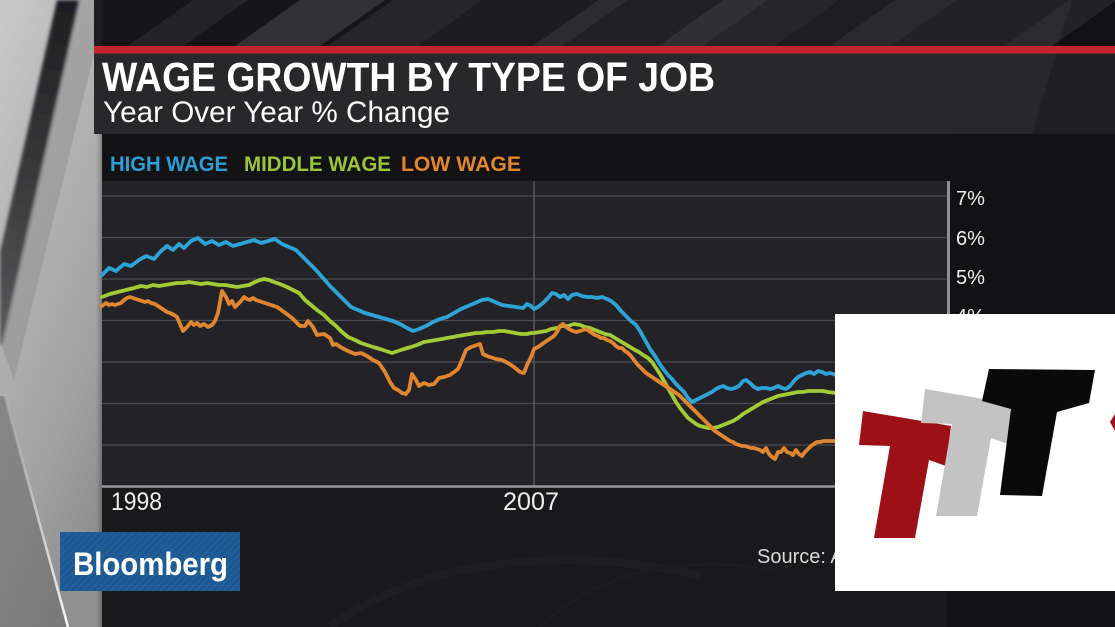 Image resolution: width=1115 pixels, height=627 pixels. I want to click on svg-text: MIDDLE WAGE, so click(317, 164).